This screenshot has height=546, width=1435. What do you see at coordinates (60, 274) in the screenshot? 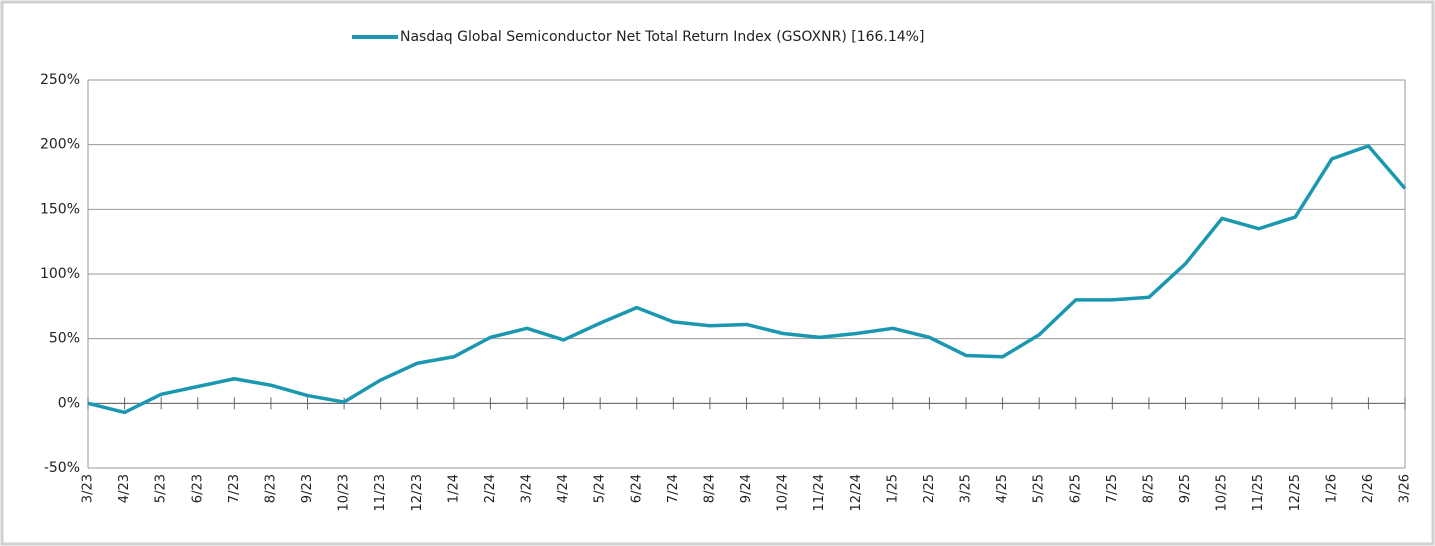
I see `y-tick-label: 100%` at bounding box center [60, 274].